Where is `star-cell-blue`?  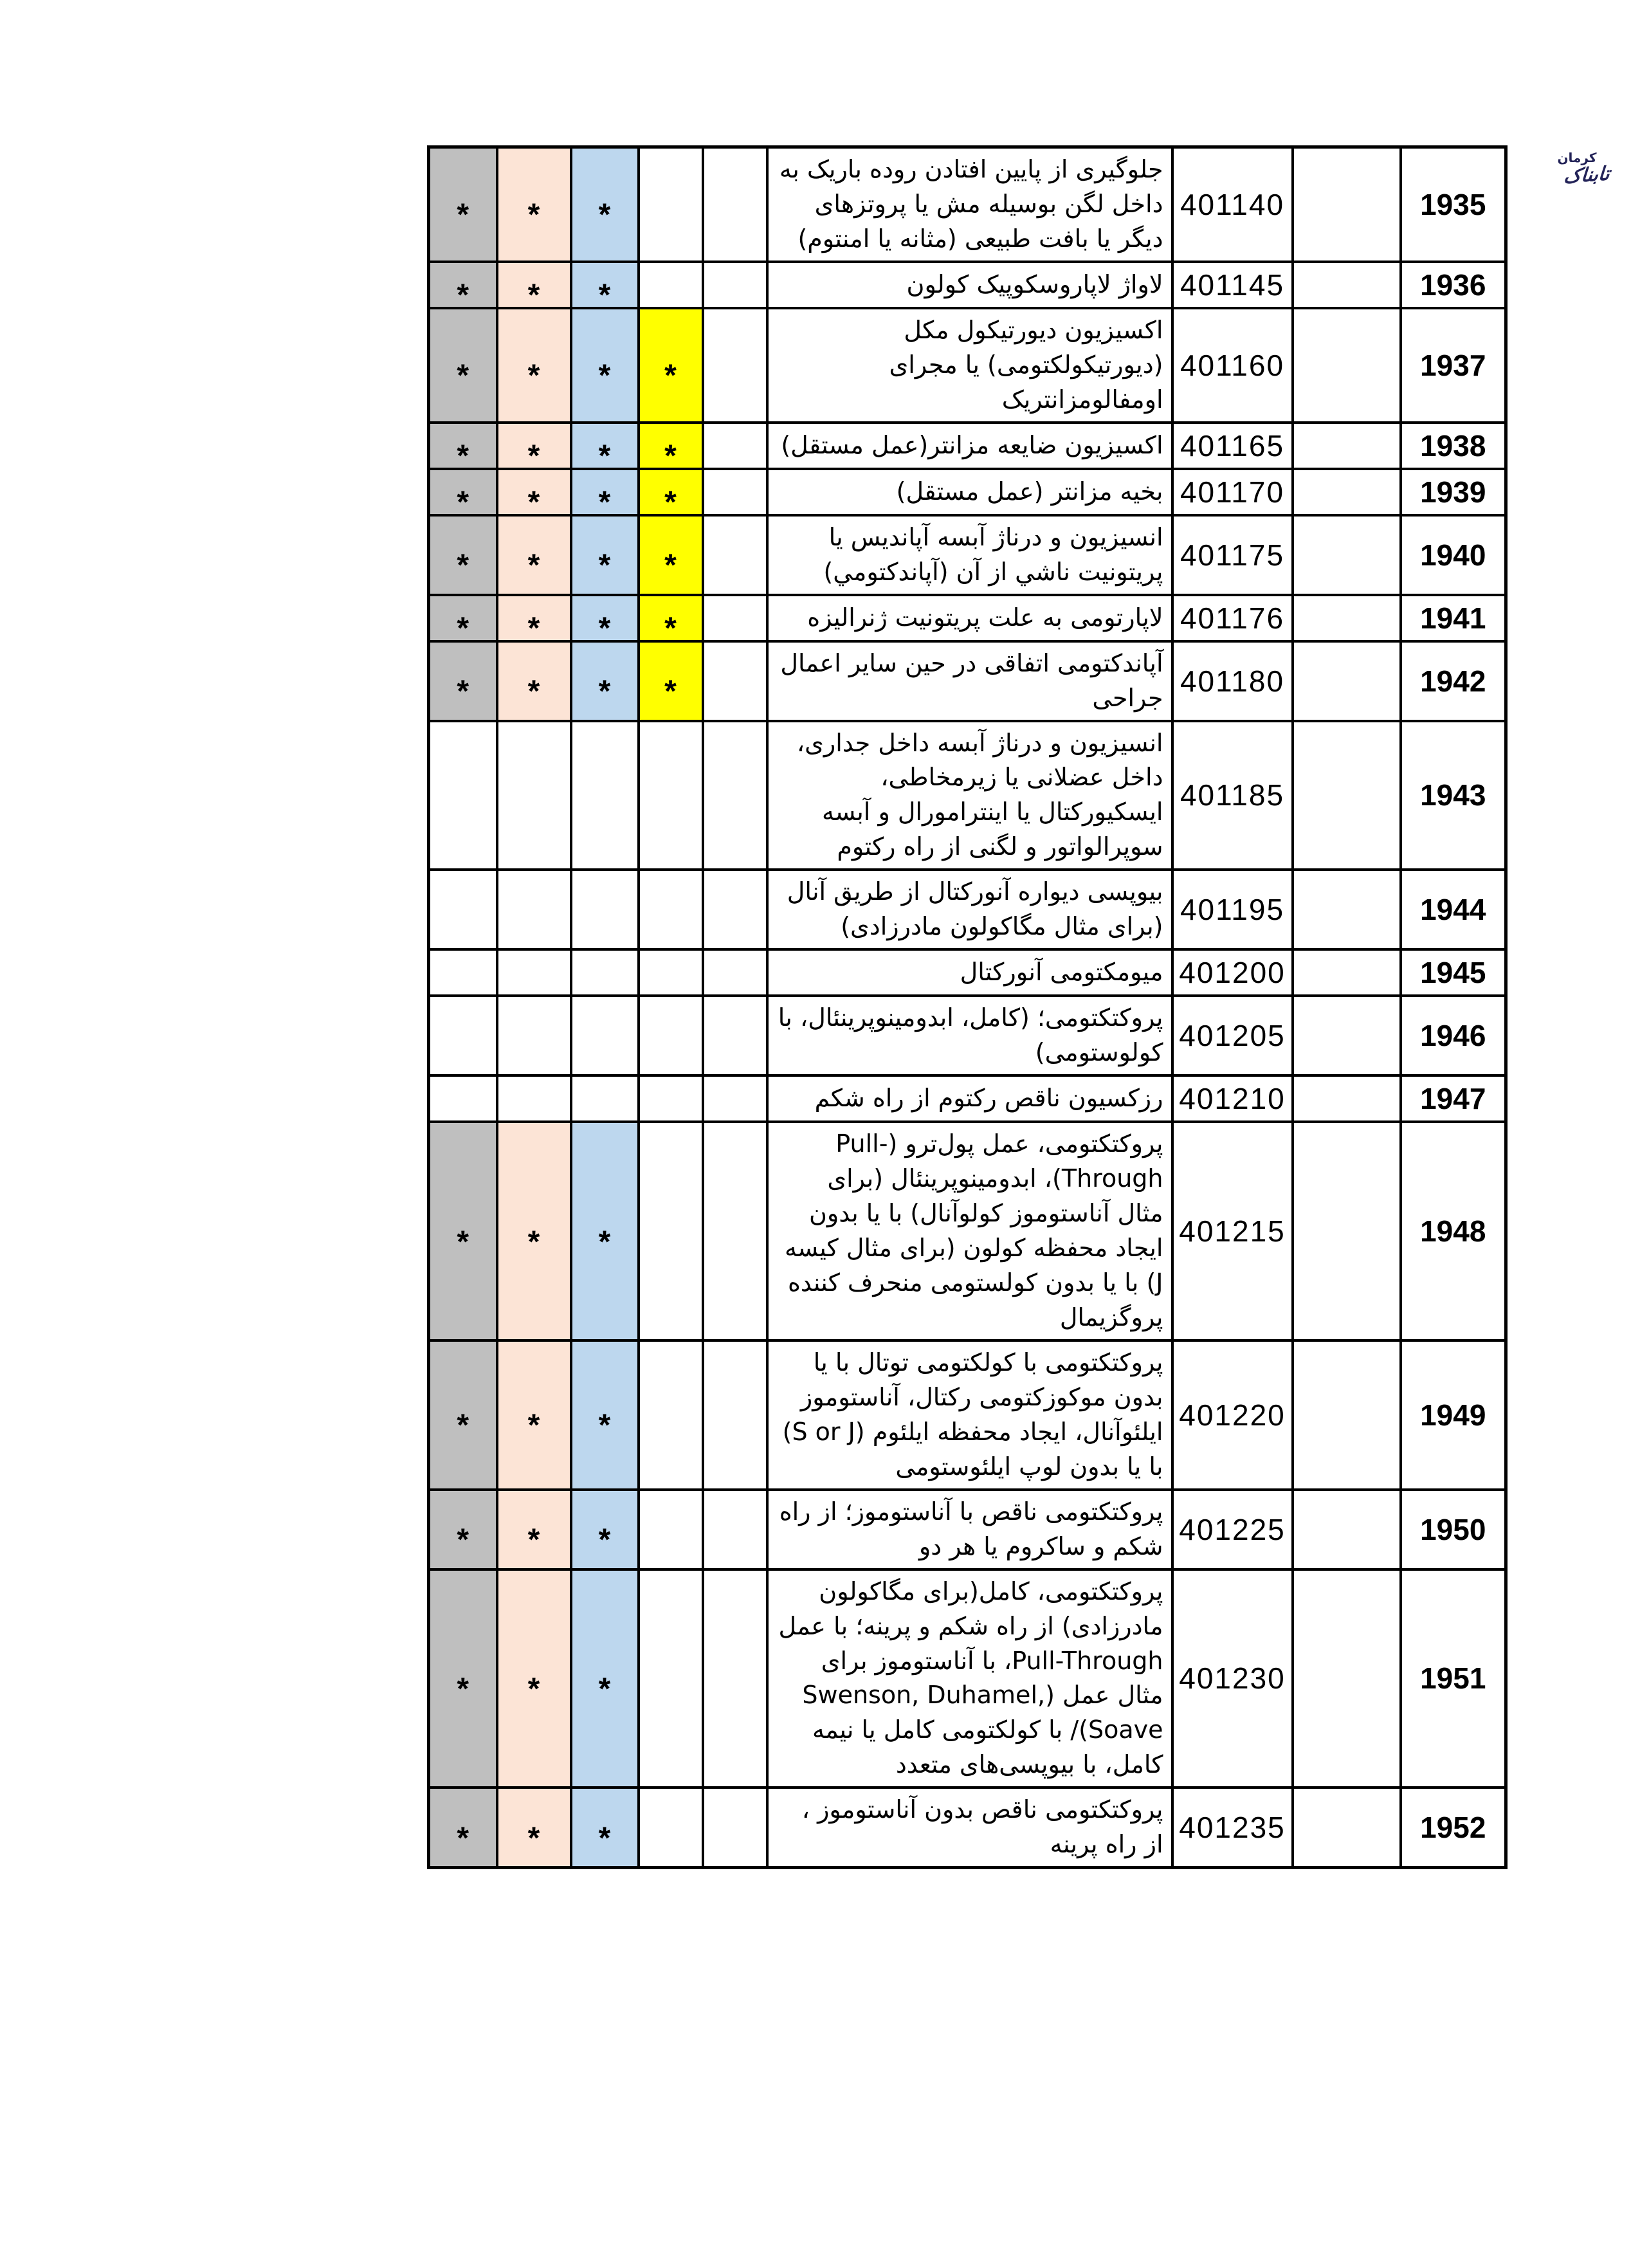 star-cell-blue is located at coordinates (605, 795).